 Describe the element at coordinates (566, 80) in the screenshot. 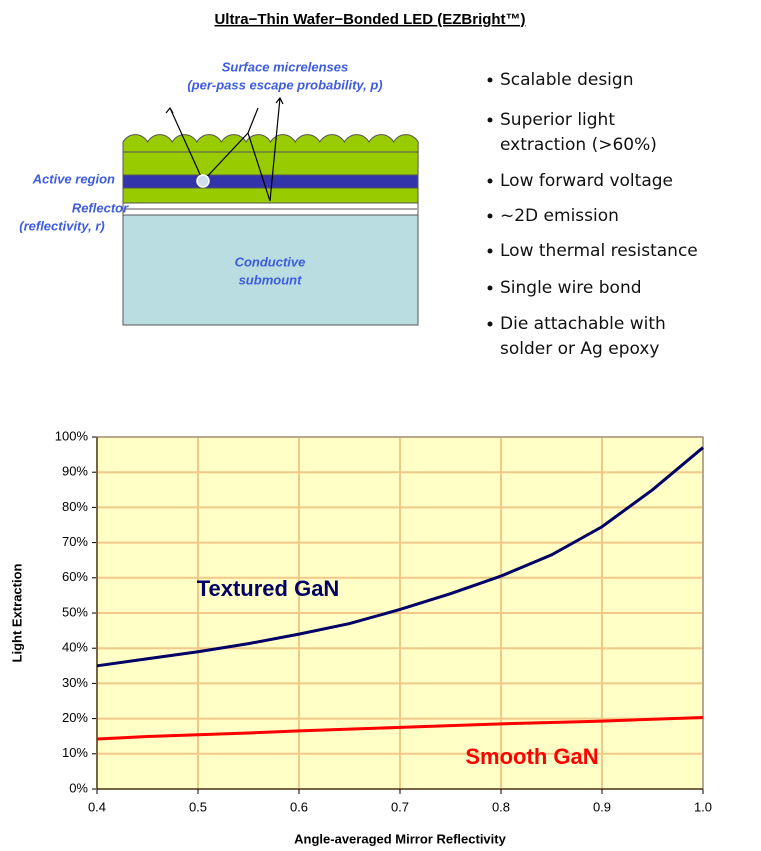

I see `bullet-text: Scalable design` at that location.